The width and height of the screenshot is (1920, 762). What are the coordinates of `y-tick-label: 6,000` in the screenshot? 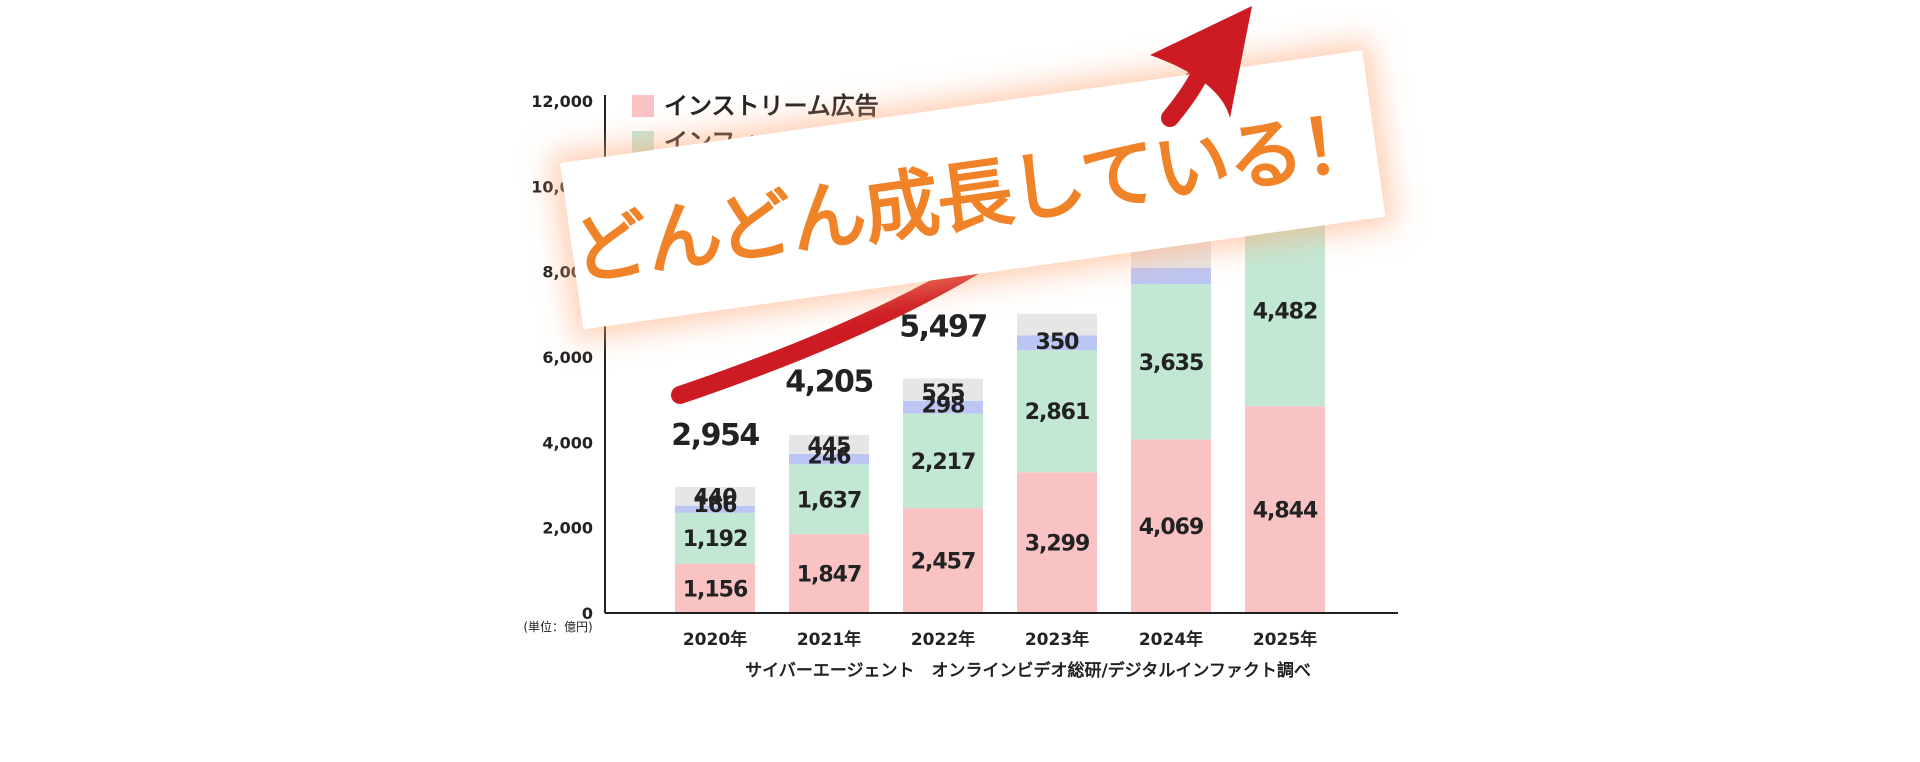 It's located at (567, 357).